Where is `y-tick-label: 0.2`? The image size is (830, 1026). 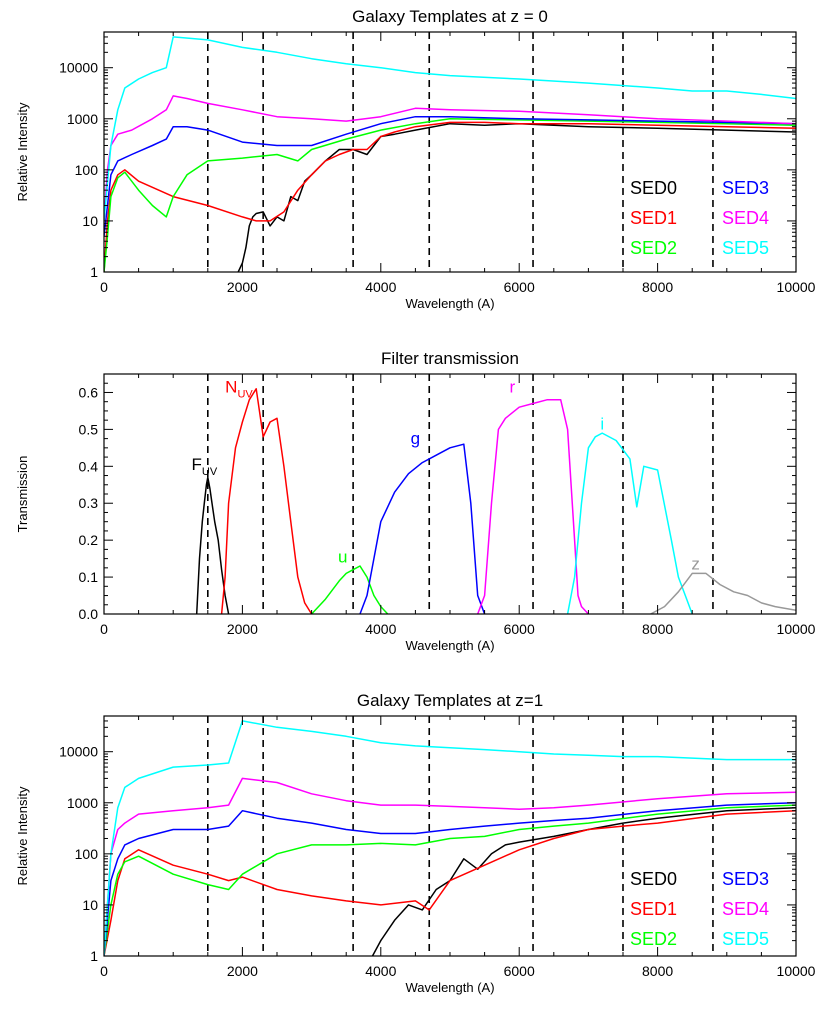 y-tick-label: 0.2 is located at coordinates (89, 540).